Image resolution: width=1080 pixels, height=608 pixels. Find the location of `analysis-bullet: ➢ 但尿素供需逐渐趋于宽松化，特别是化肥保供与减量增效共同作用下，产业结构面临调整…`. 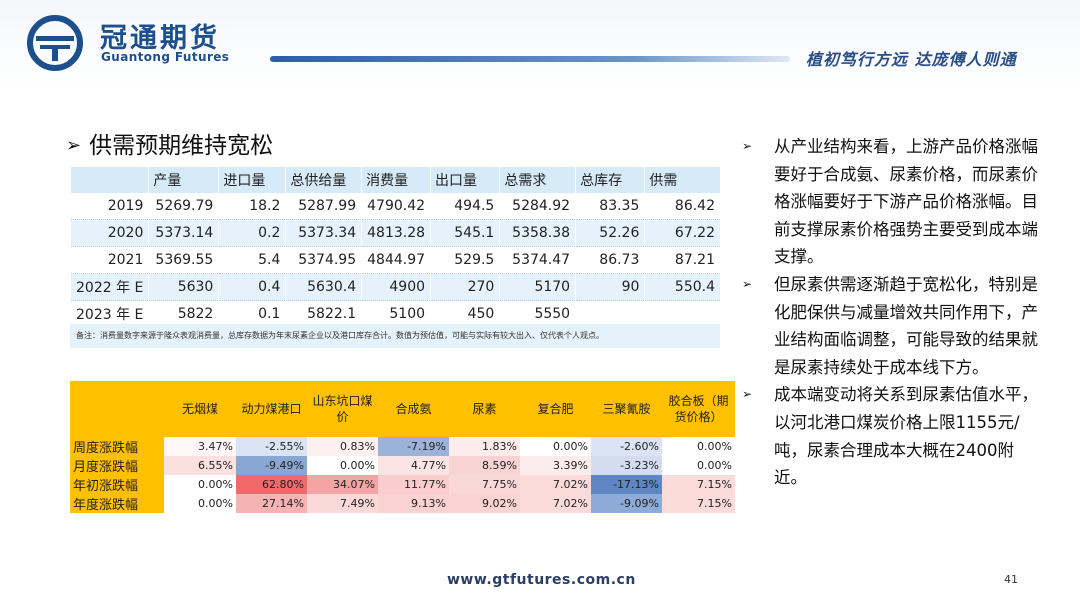

analysis-bullet: ➢ 但尿素供需逐渐趋于宽松化，特别是化肥保供与减量增效共同作用下，产业结构面临调整… is located at coordinates (892, 326).